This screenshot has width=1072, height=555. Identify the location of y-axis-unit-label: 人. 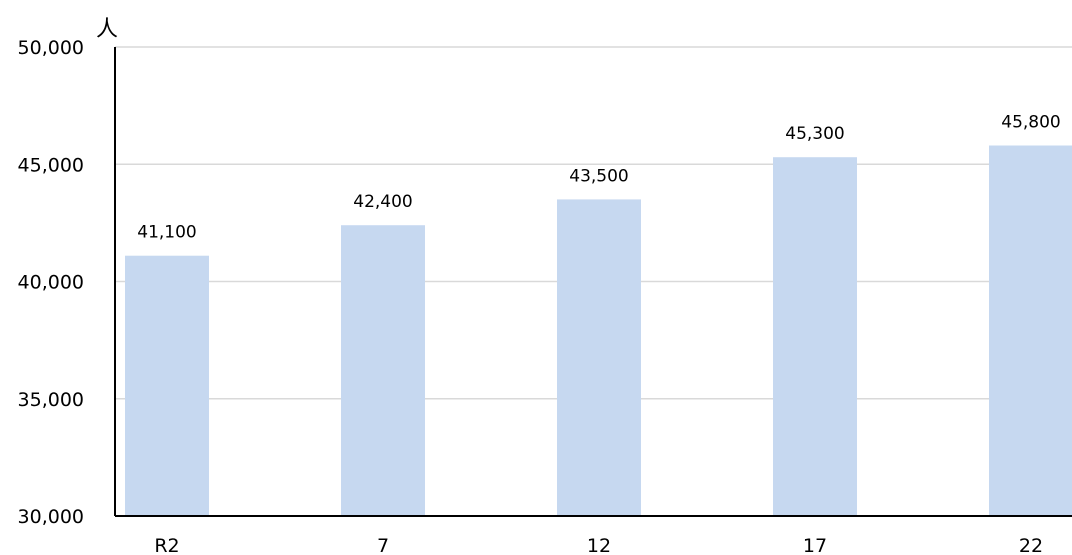
(107, 29).